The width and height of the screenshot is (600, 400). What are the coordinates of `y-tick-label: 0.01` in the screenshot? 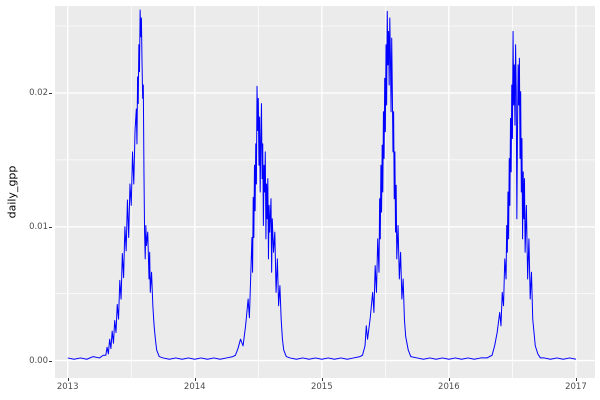 It's located at (38, 226).